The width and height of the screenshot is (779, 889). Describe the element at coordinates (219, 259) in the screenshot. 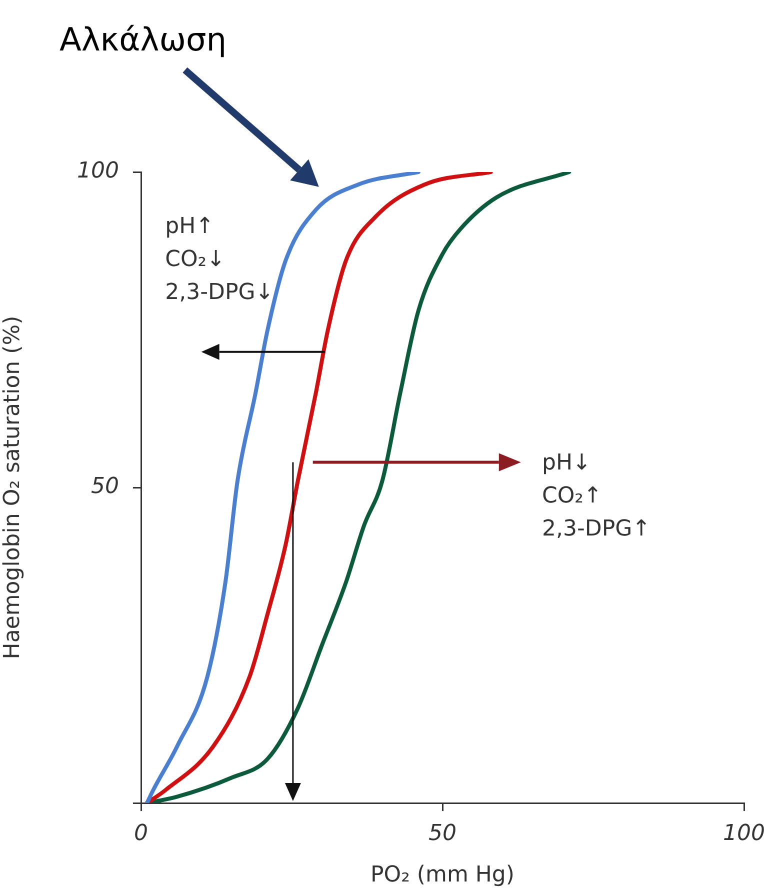

I see `annotation: pH↑ CO₂↓ 2,3-DPG↓` at that location.